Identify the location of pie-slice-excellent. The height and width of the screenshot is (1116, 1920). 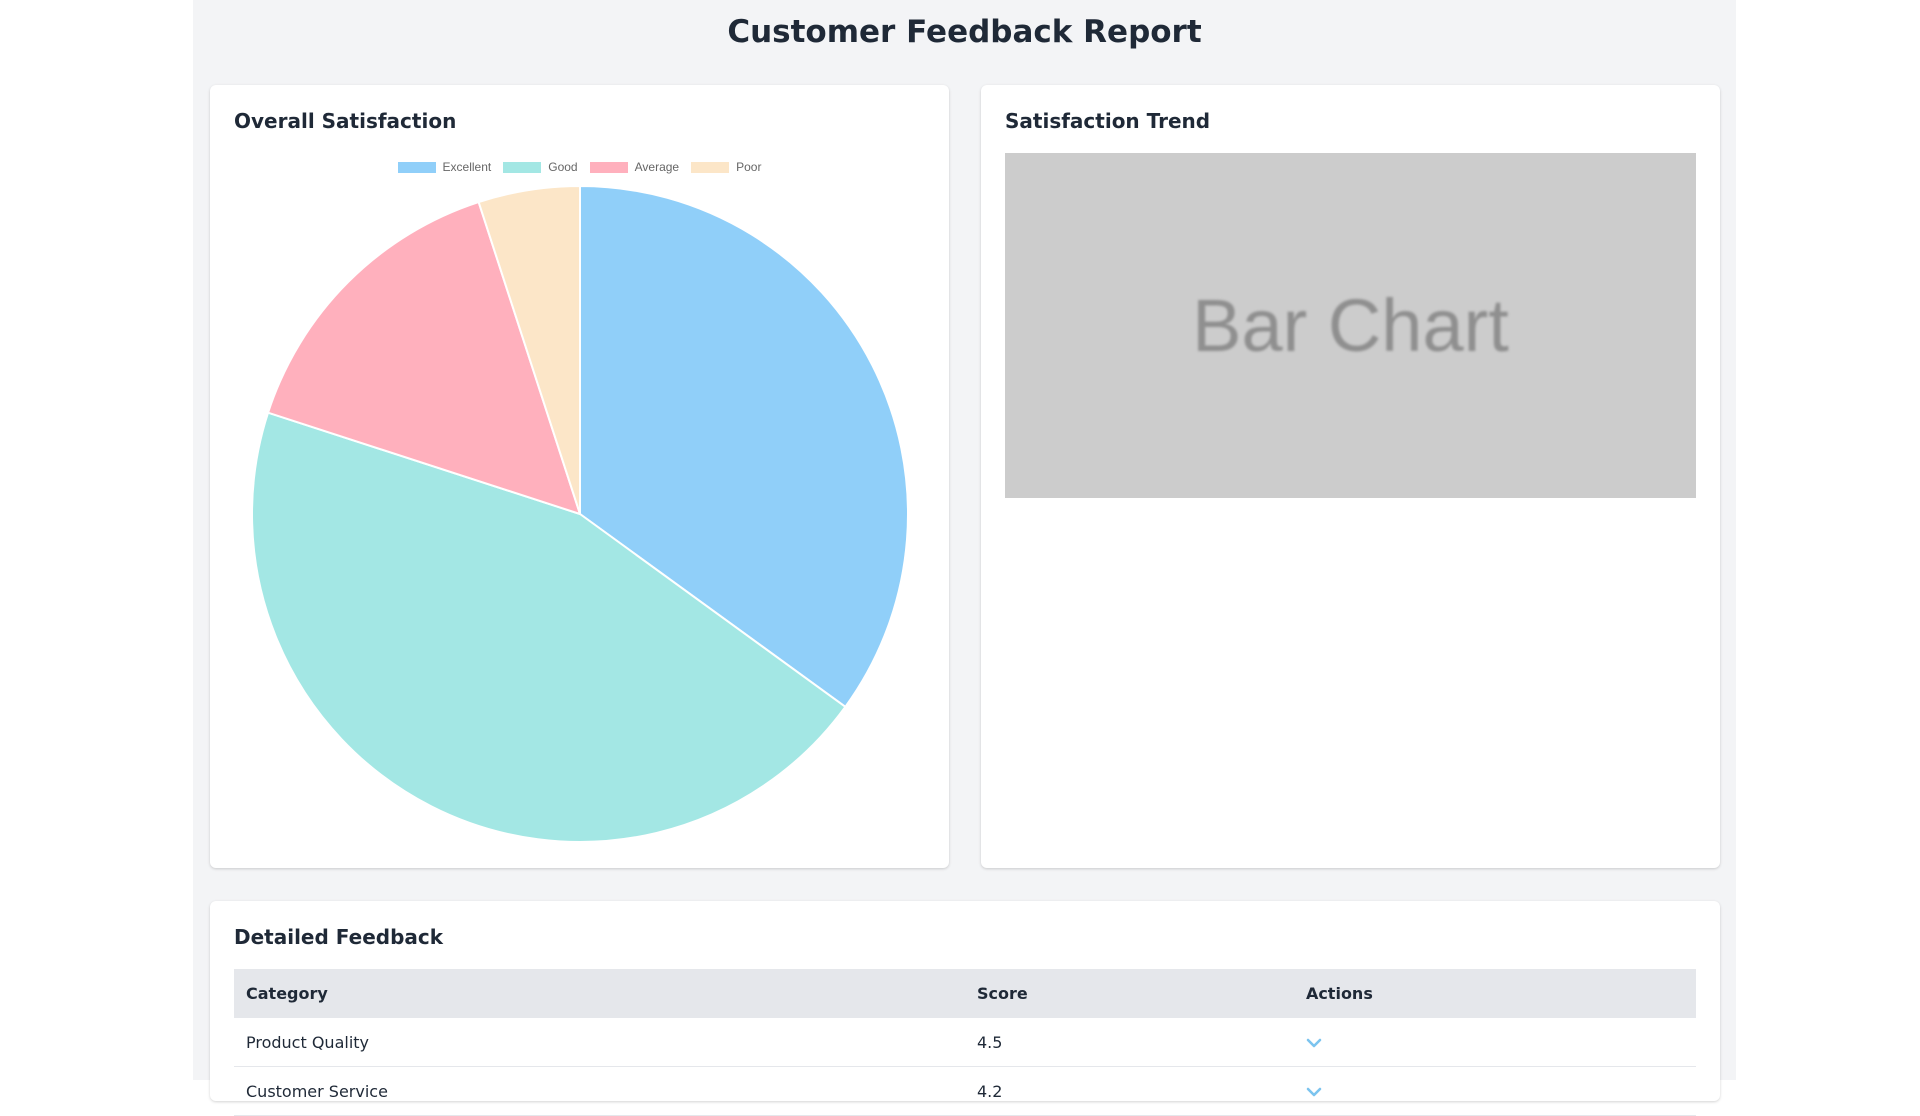
(744, 446).